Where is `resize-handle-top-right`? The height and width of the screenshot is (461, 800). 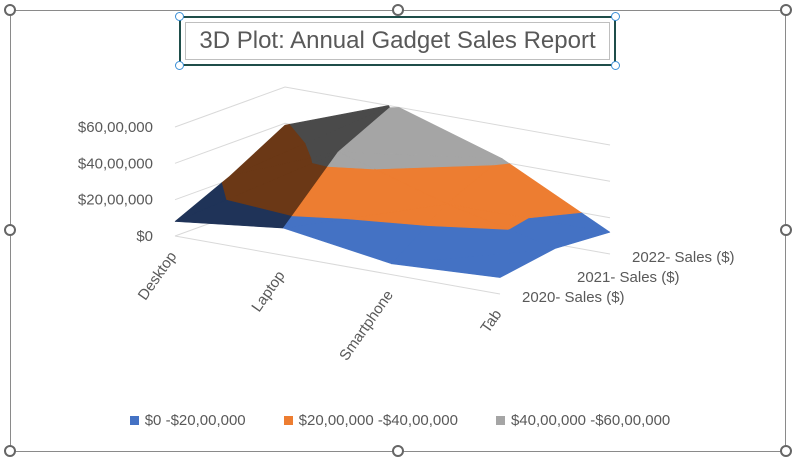 resize-handle-top-right is located at coordinates (786, 10).